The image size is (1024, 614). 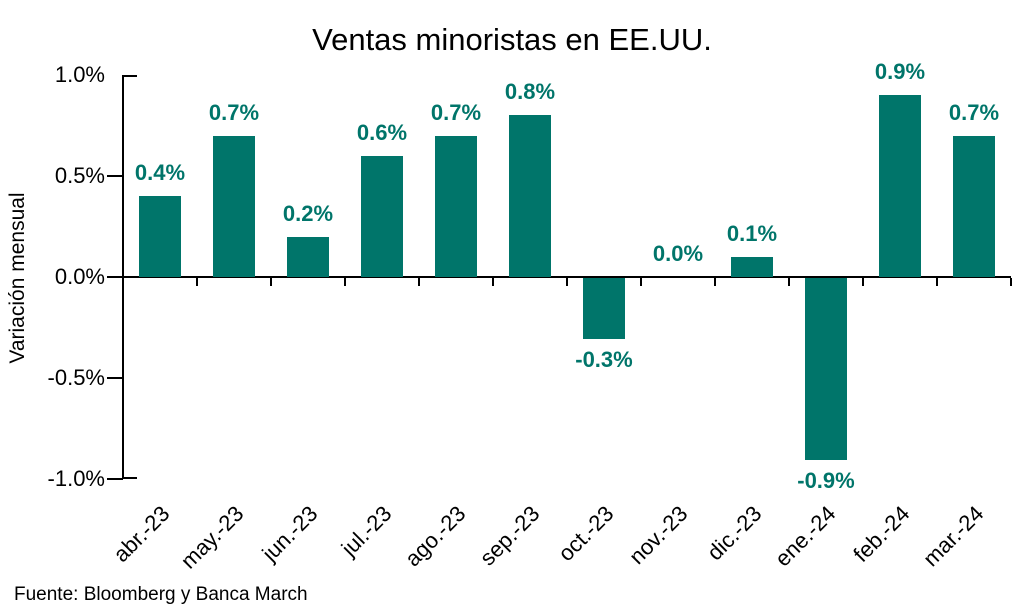 I want to click on x-tick-label: jun.-23, so click(x=290, y=533).